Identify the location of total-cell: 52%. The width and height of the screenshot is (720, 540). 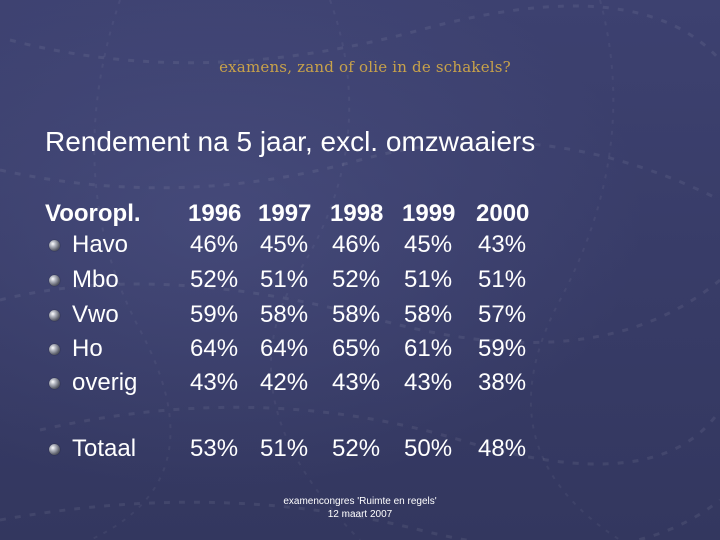
(356, 448).